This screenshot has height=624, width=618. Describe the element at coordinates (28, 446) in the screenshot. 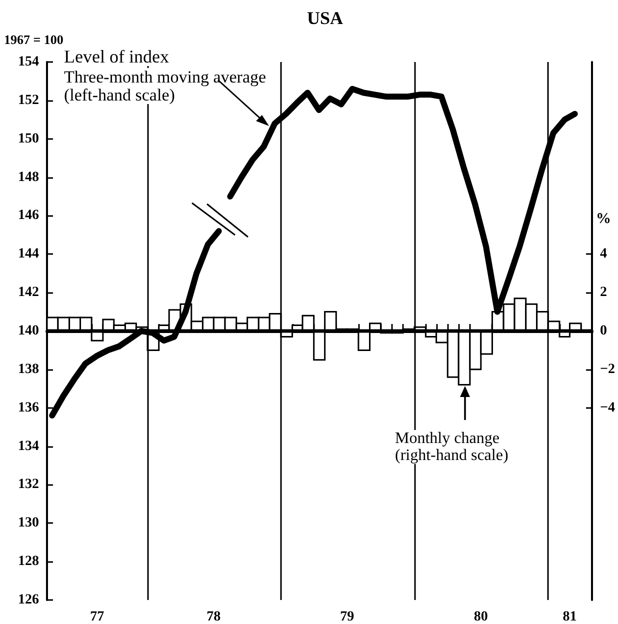

I see `y-tick-label: 134` at that location.